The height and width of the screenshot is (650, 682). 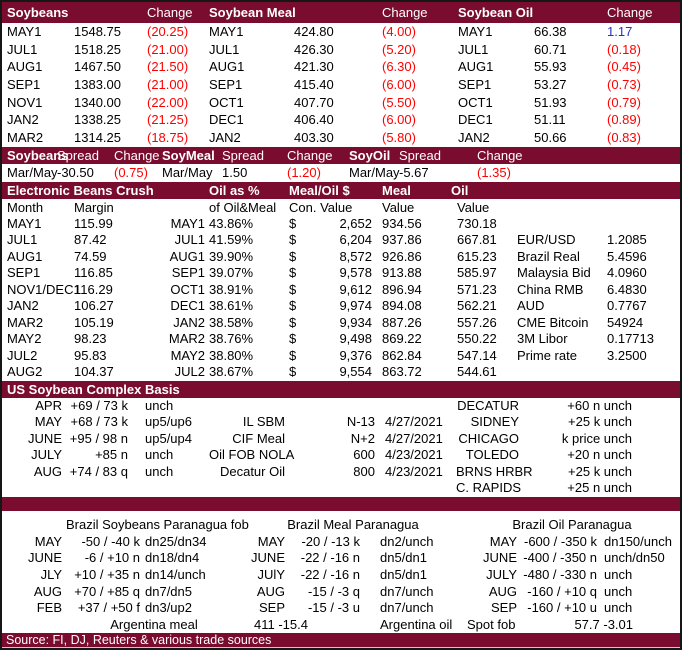 I want to click on con-value: 8,572, so click(x=355, y=256).